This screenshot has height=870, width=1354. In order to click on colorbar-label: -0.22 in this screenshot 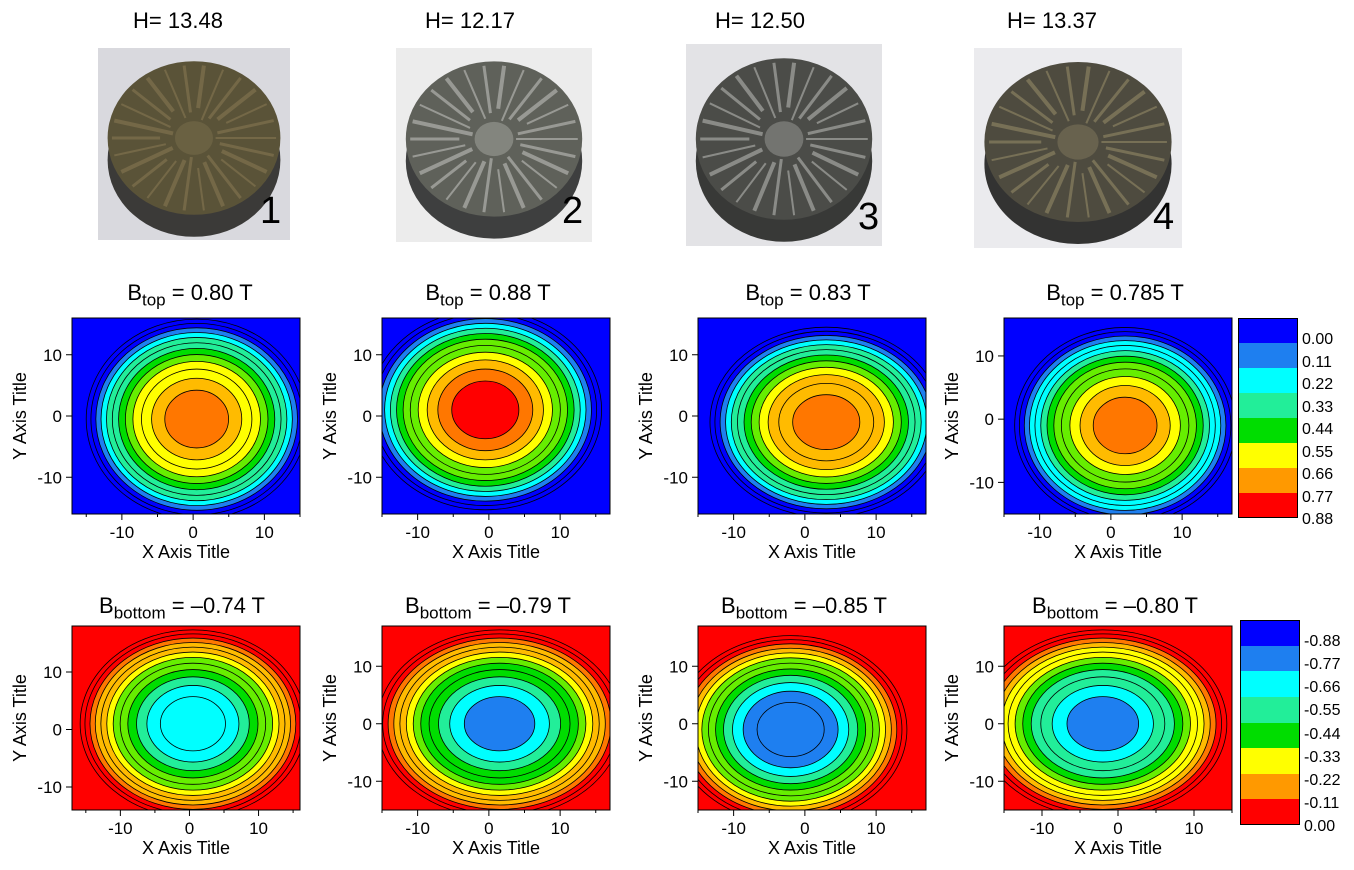, I will do `click(1322, 780)`.